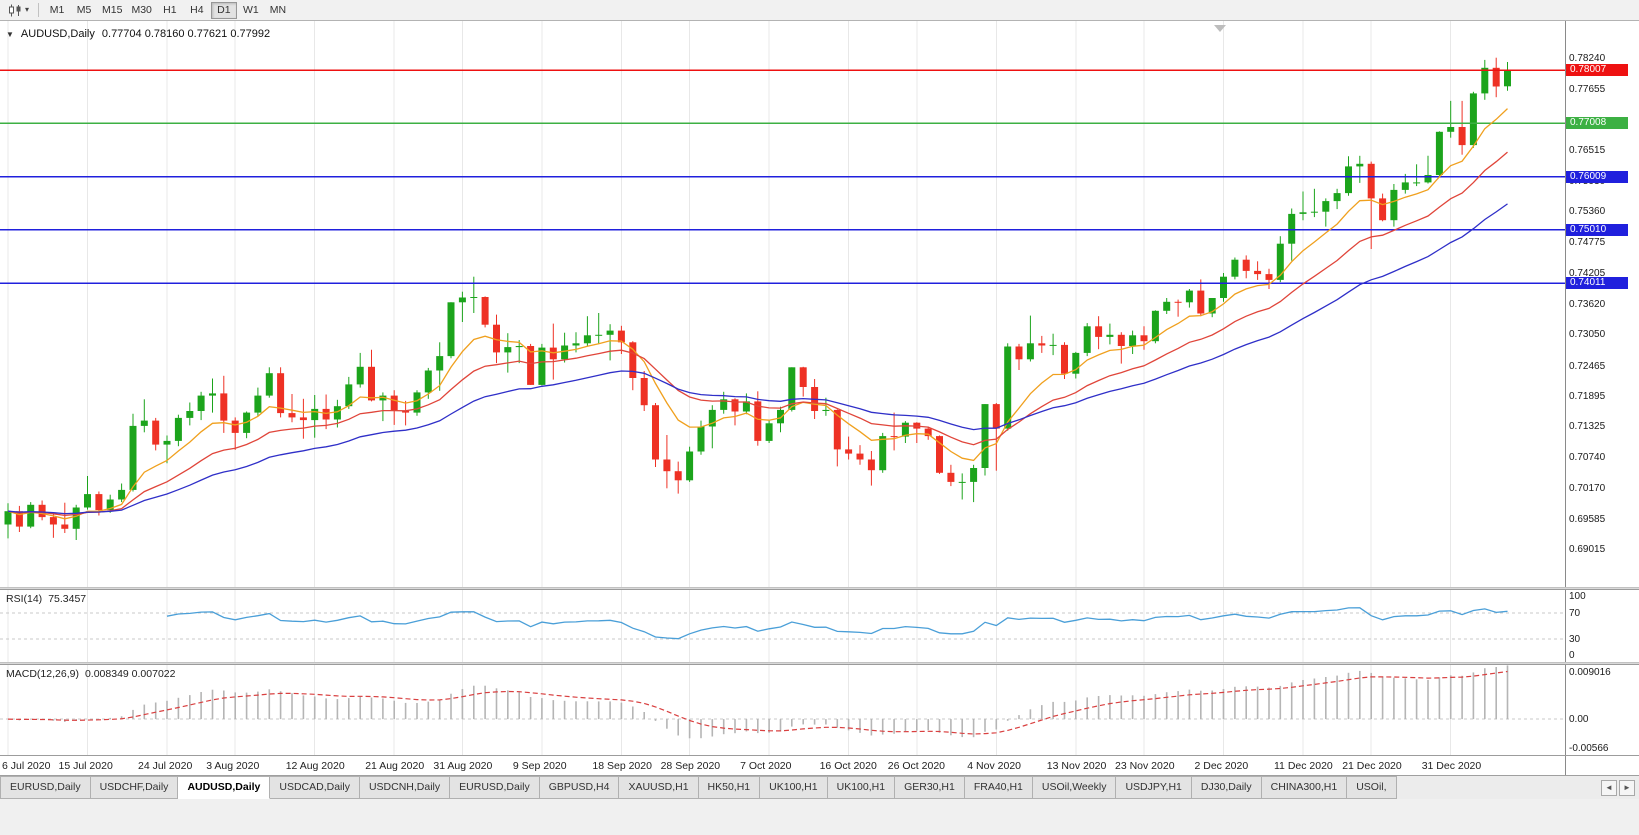 This screenshot has width=1639, height=835. I want to click on chart-tab-usdchf-daily: USDCHF,Daily, so click(134, 787).